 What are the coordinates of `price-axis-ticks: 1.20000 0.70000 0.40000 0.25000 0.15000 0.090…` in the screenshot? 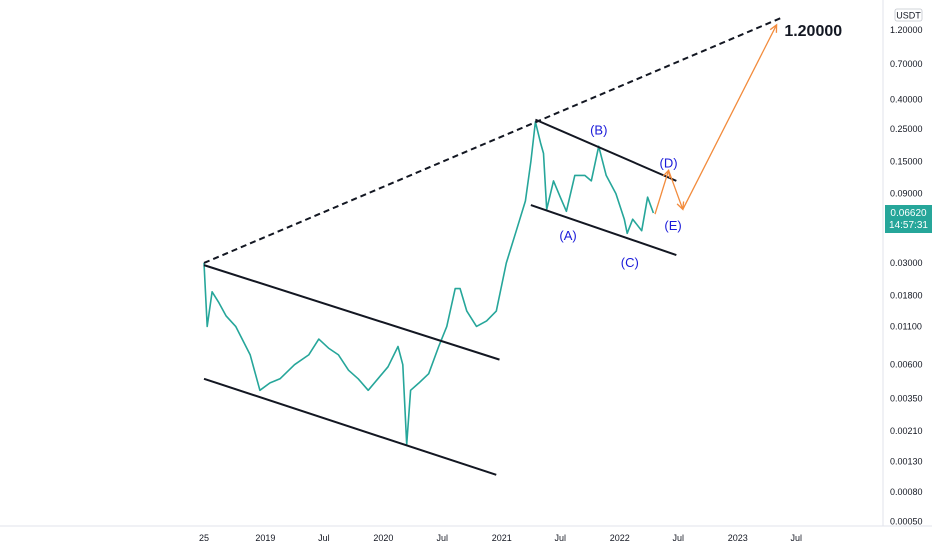 It's located at (906, 276).